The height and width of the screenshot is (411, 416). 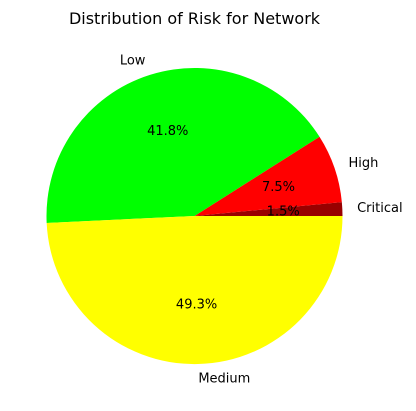 What do you see at coordinates (195, 18) in the screenshot?
I see `chart-title: Distribution of Risk for Network` at bounding box center [195, 18].